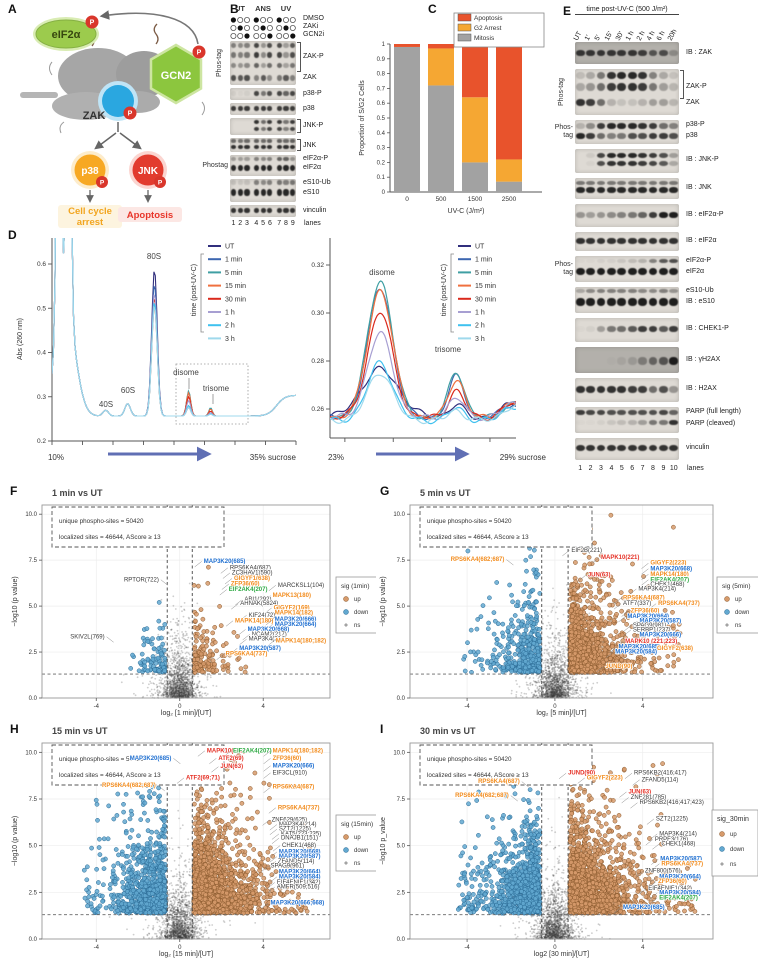 The height and width of the screenshot is (959, 758). Describe the element at coordinates (627, 10) in the screenshot. I see `timecourse-title: time post-UV-C (500 J/m²)` at that location.